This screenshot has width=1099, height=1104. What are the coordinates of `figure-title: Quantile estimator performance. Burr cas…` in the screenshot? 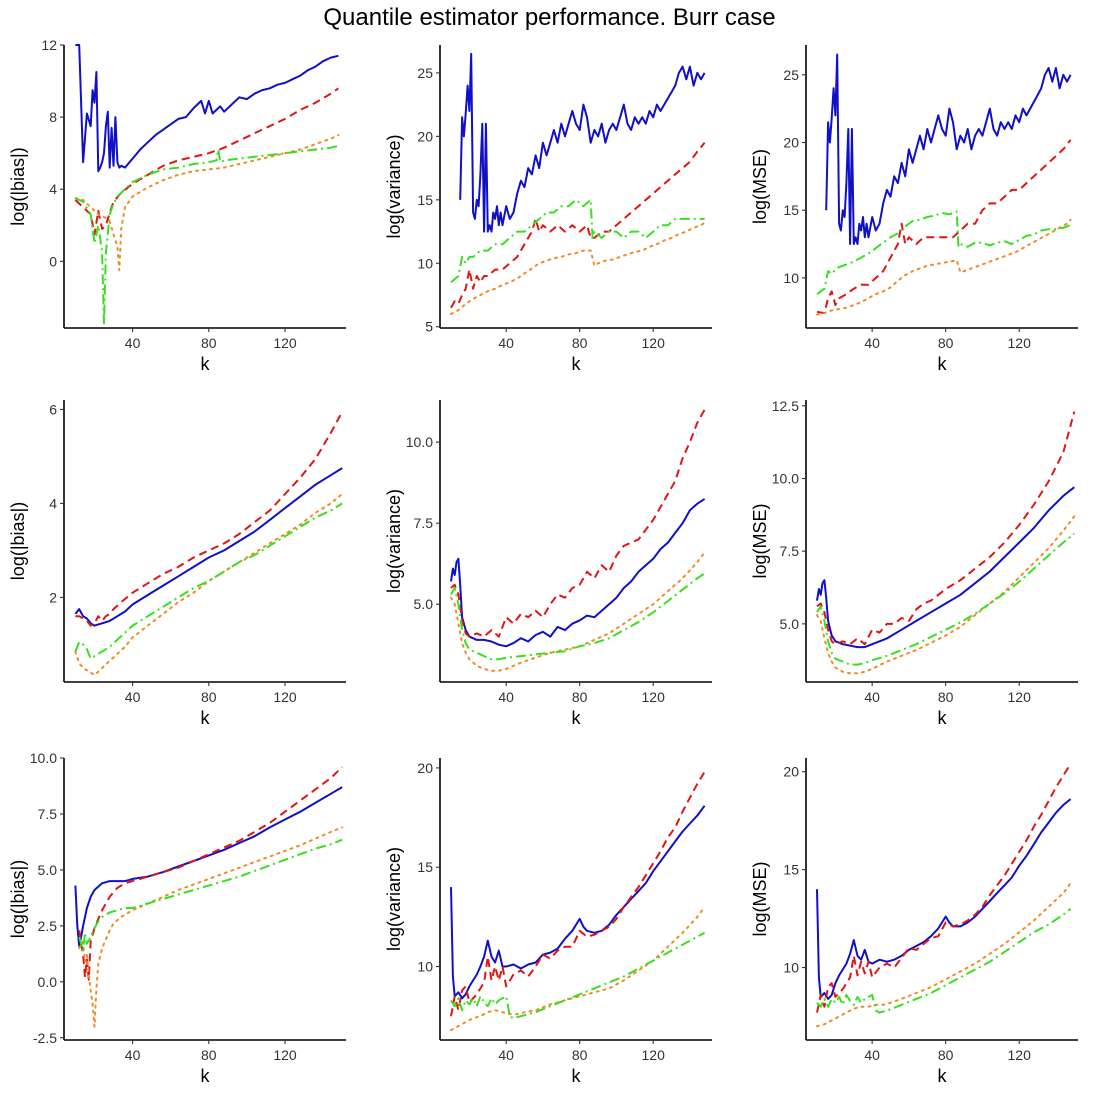 It's located at (549, 17).